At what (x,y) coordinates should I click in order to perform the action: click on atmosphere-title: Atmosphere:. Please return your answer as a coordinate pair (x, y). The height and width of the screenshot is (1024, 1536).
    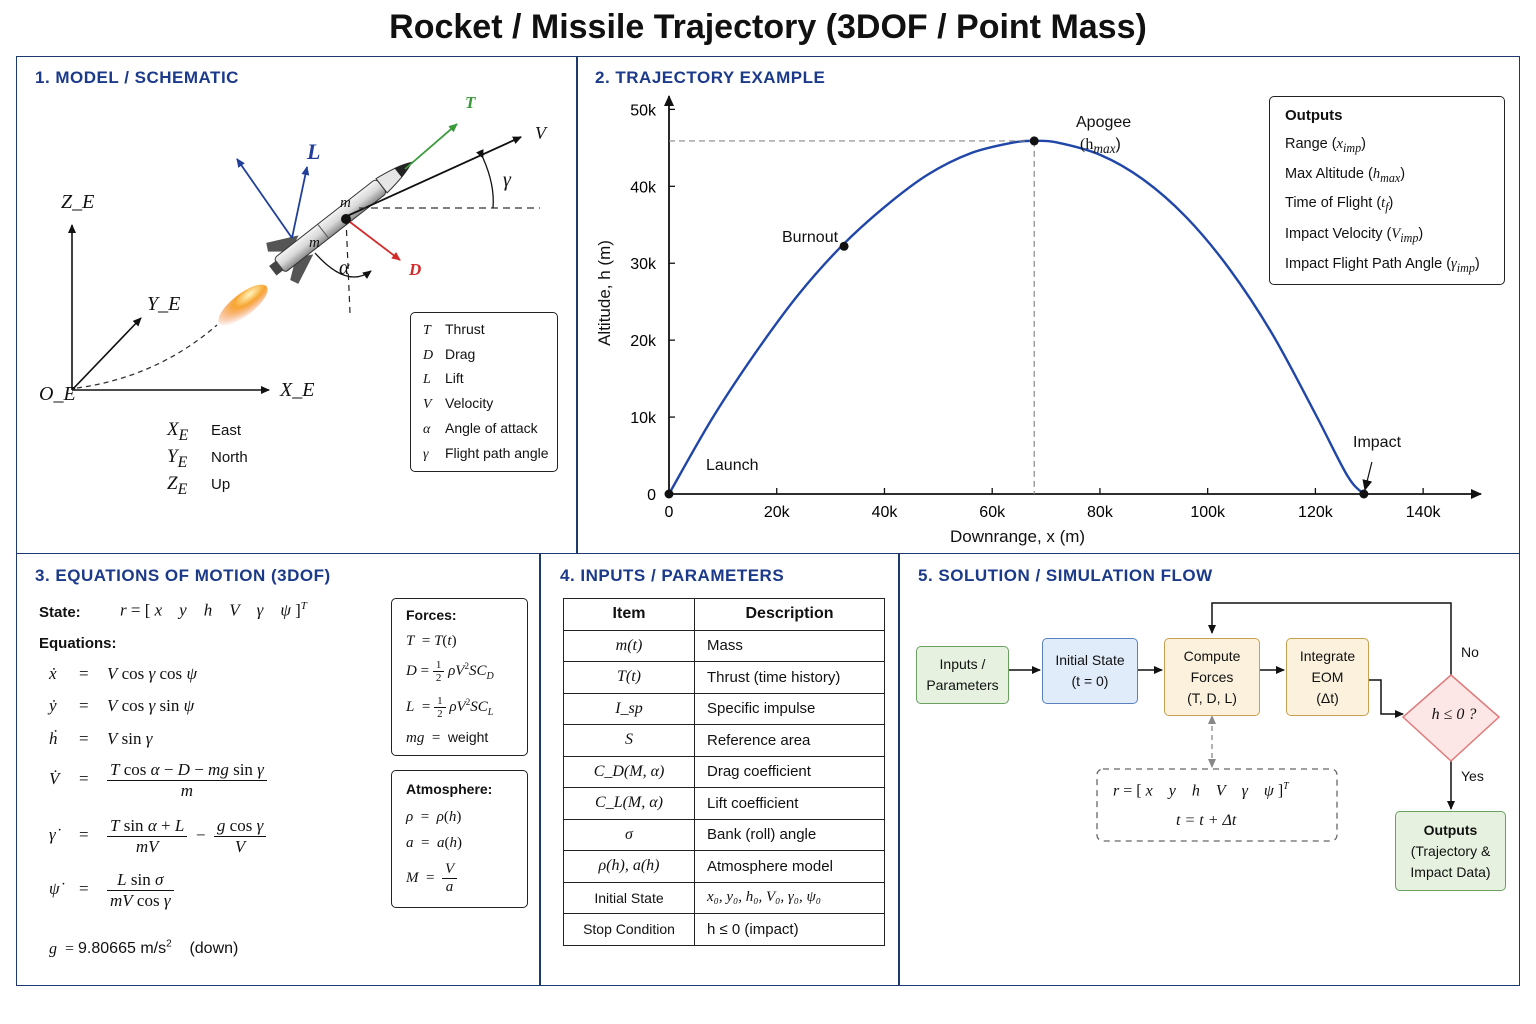
    Looking at the image, I should click on (449, 789).